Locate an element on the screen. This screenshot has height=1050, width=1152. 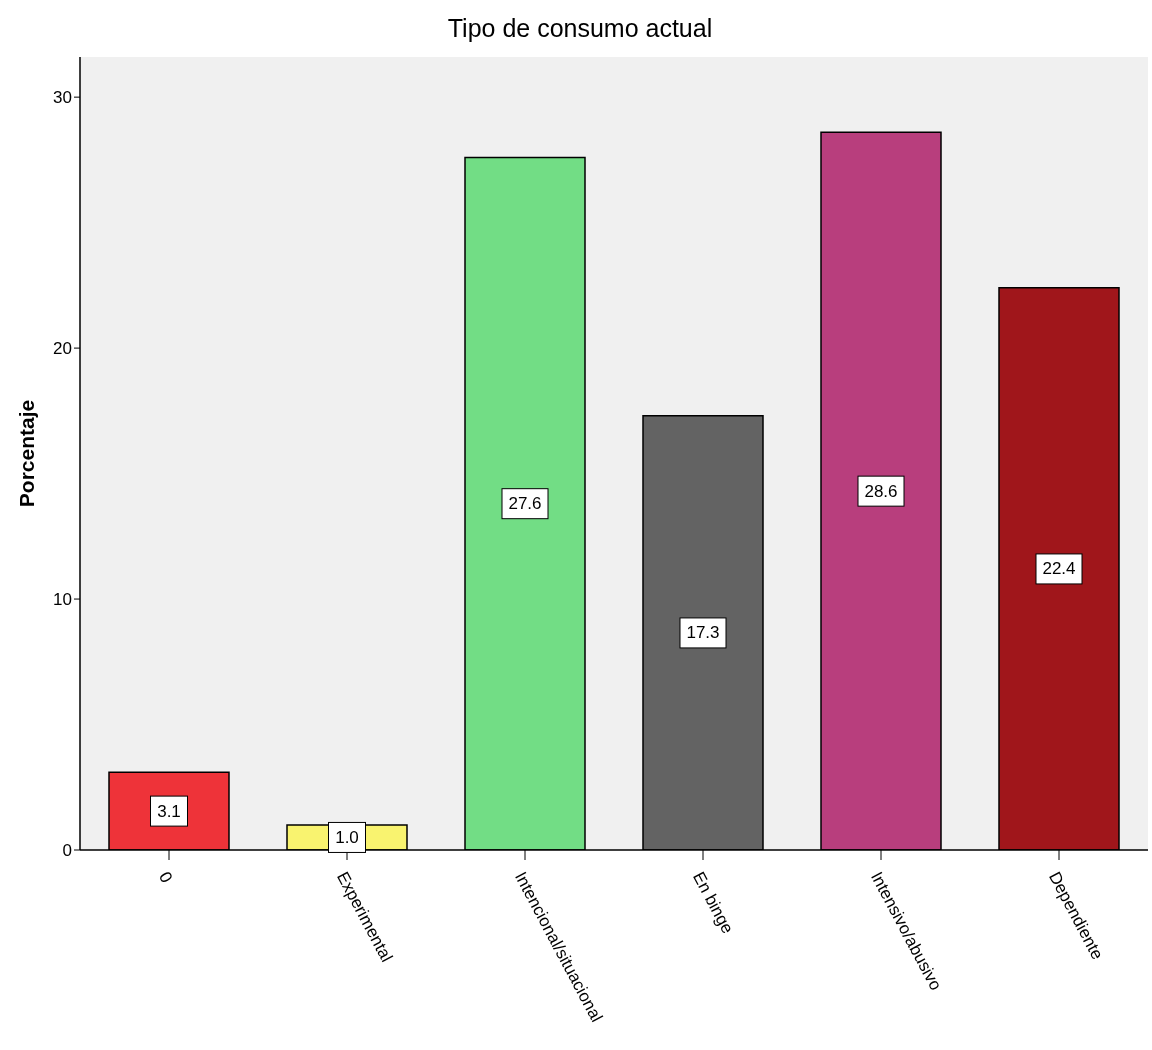
data-label: 1.0 is located at coordinates (347, 837).